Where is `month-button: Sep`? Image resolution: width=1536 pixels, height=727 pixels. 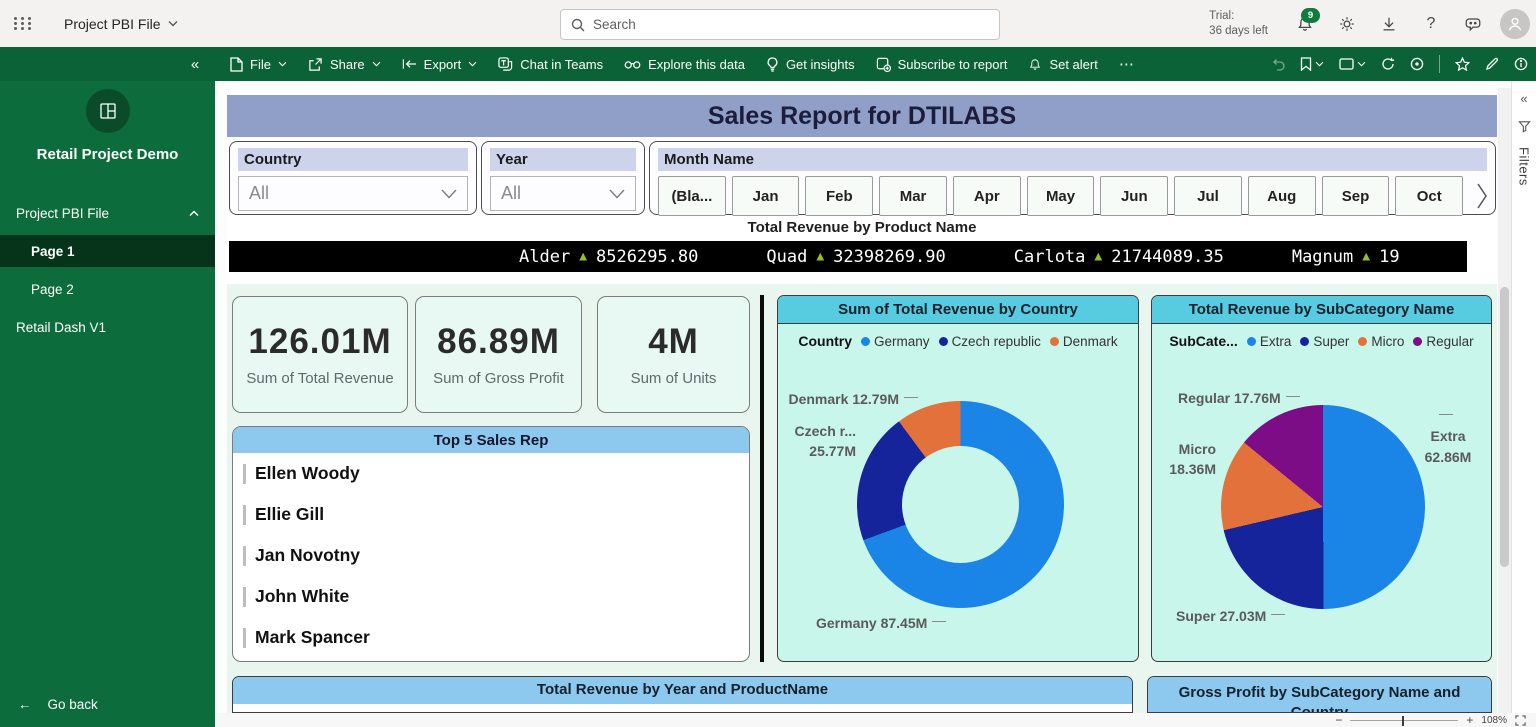
month-button: Sep is located at coordinates (1355, 196).